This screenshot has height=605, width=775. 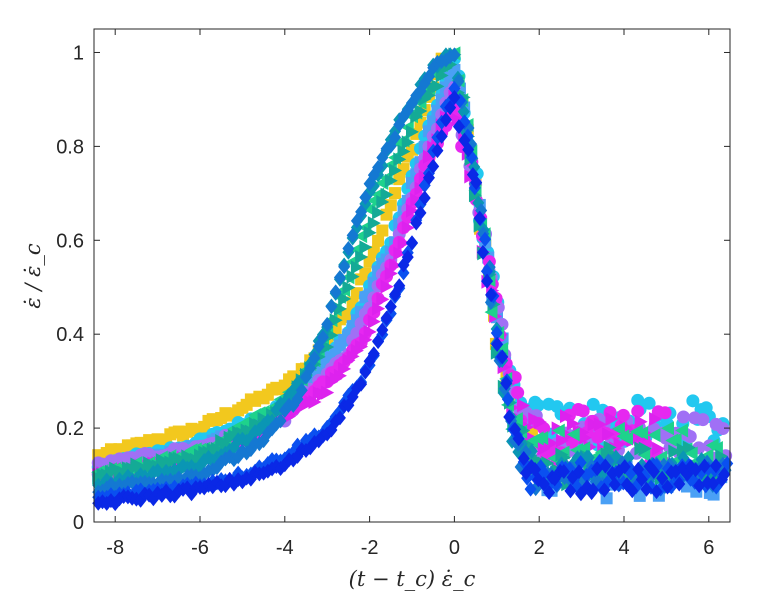 I want to click on x-tick-label: -4, so click(x=285, y=548).